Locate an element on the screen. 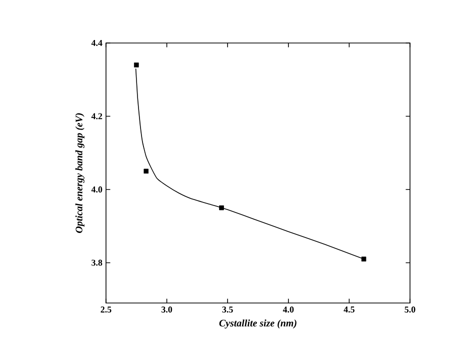  x-tick-label: 4.0 is located at coordinates (288, 309).